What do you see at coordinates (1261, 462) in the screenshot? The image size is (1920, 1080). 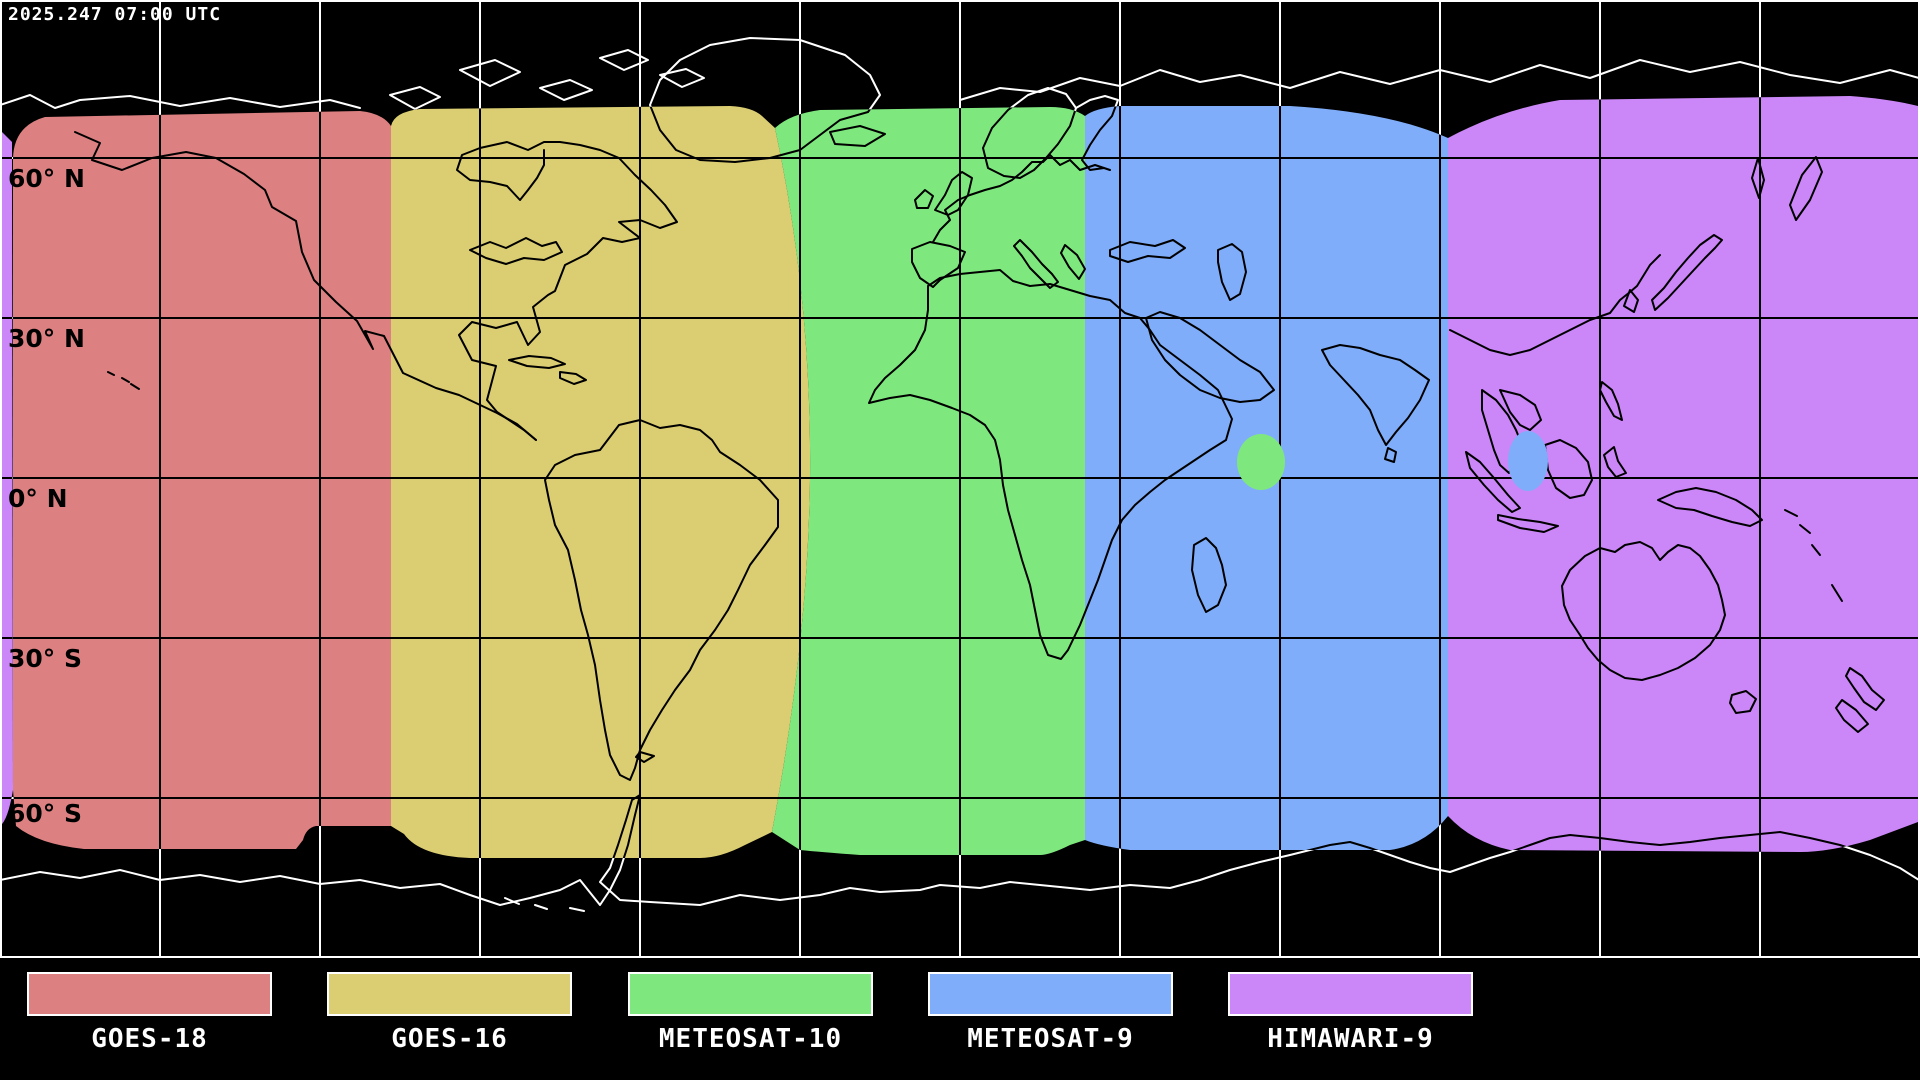 I see `meteosat-10-indian-ocean-spot` at bounding box center [1261, 462].